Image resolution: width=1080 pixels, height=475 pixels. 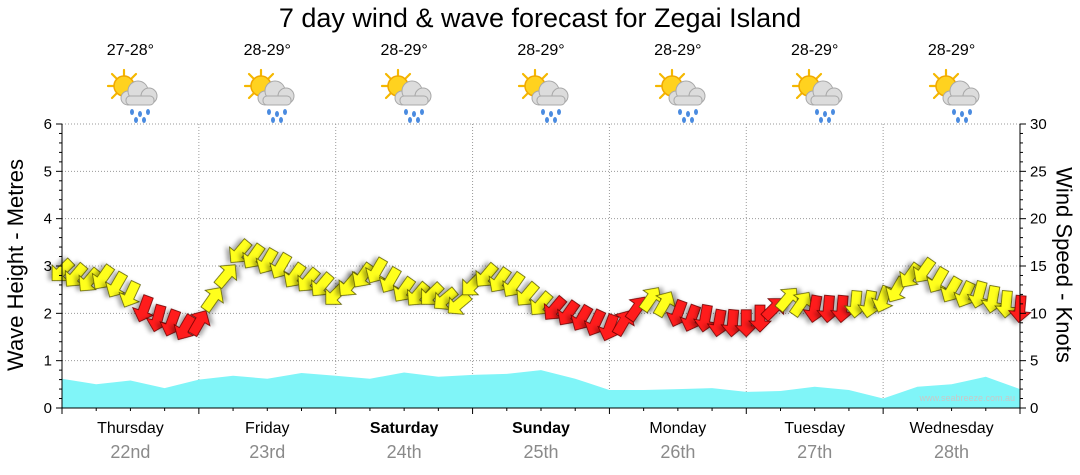 What do you see at coordinates (48, 408) in the screenshot?
I see `y-tick-label-left: 0` at bounding box center [48, 408].